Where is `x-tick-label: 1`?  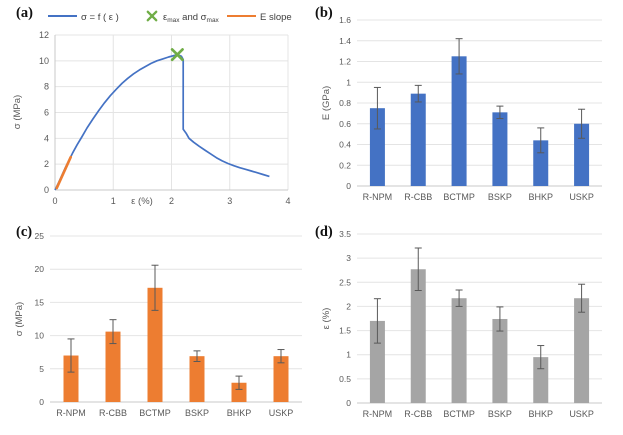
x-tick-label: 1 is located at coordinates (113, 201).